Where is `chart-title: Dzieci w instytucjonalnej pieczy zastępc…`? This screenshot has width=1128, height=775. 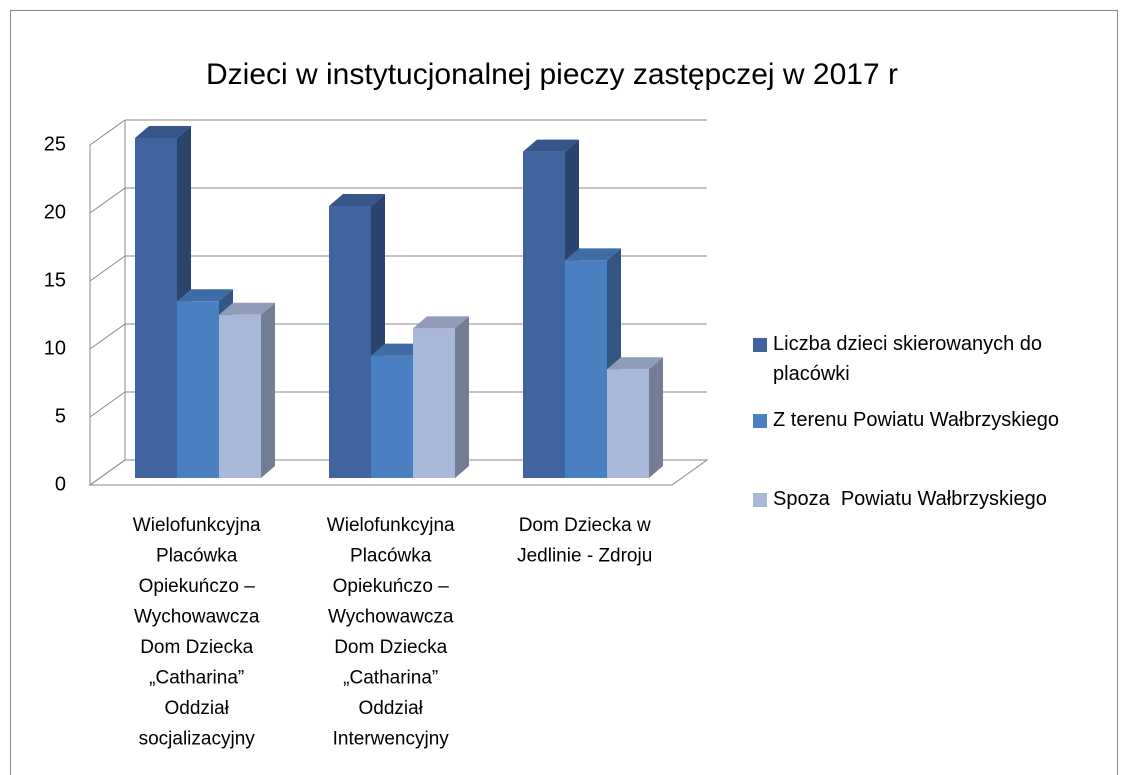 chart-title: Dzieci w instytucjonalnej pieczy zastępc… is located at coordinates (552, 74).